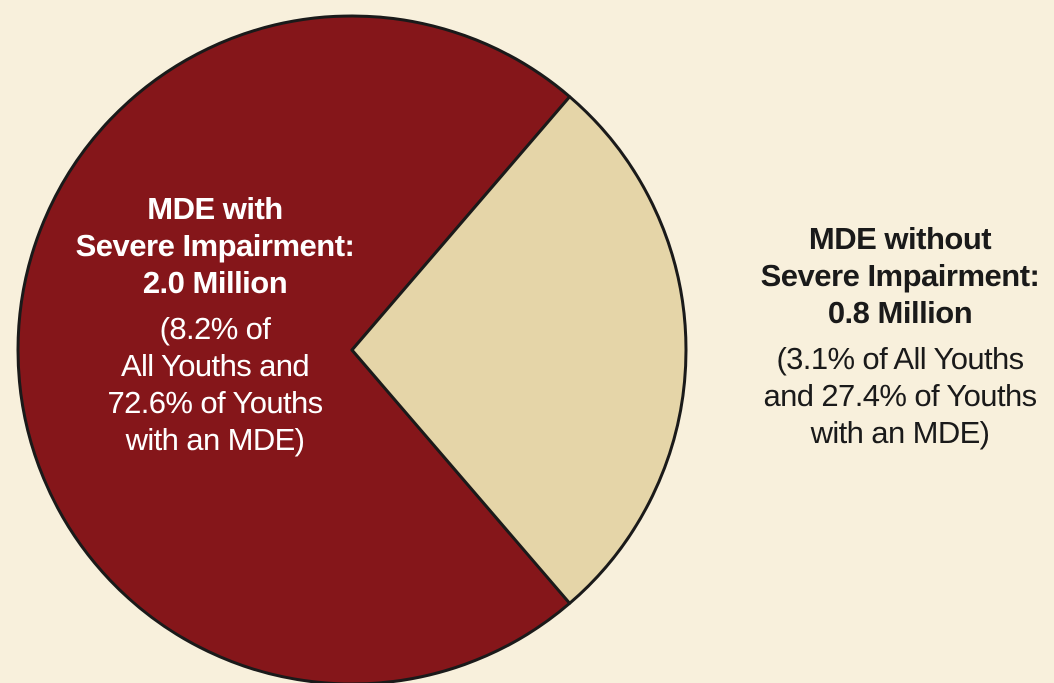 The width and height of the screenshot is (1054, 683). I want to click on slice-sub-line2: and 27.4% of Youths, so click(900, 395).